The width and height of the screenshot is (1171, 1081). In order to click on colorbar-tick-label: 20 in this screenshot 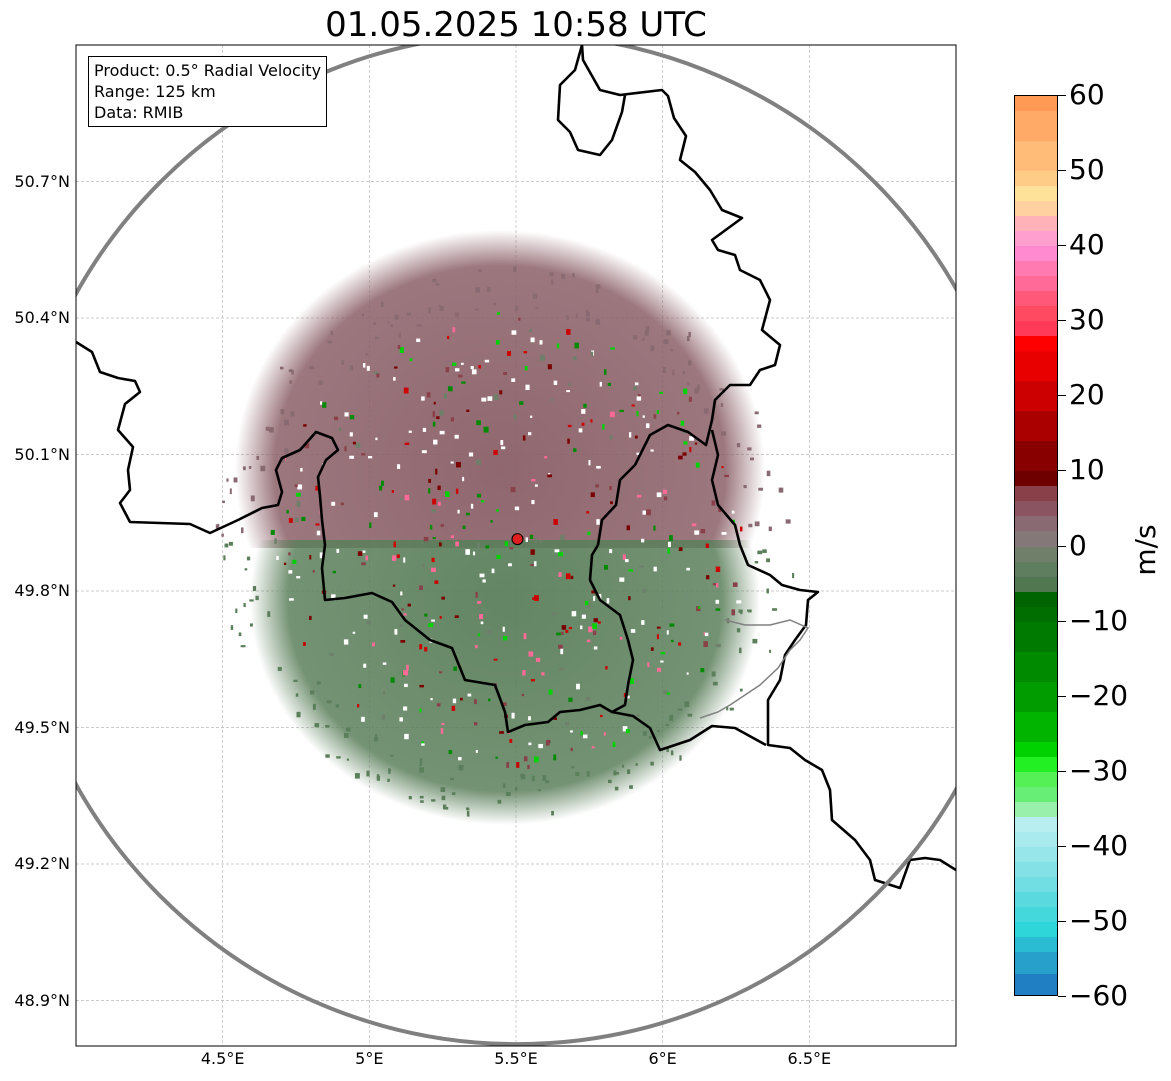, I will do `click(1087, 395)`.